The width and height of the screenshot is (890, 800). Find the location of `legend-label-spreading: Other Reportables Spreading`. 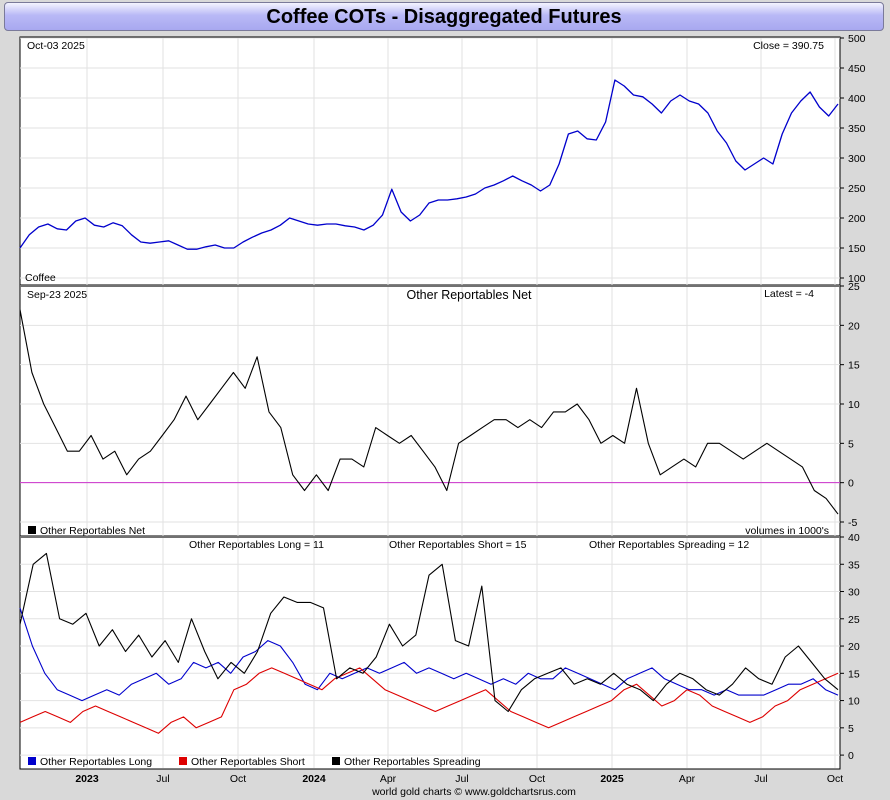

legend-label-spreading: Other Reportables Spreading is located at coordinates (412, 762).